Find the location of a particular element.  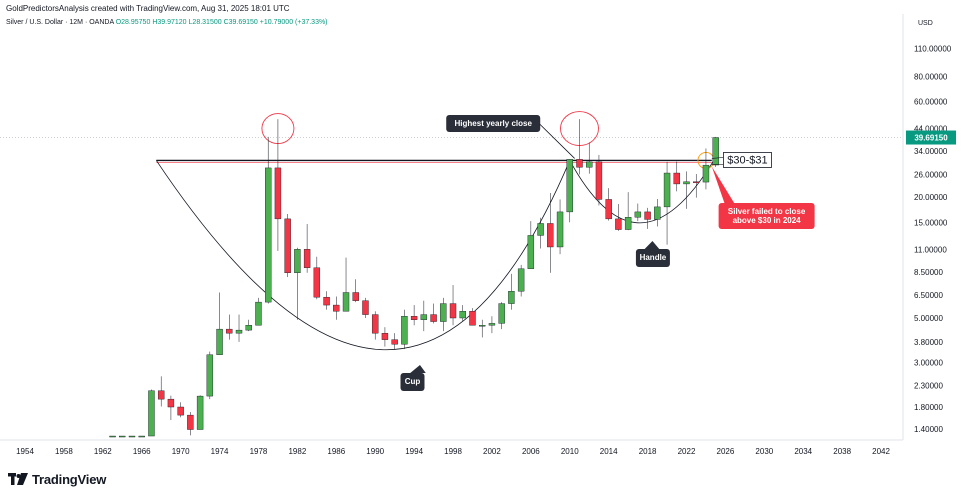

candle-2016 is located at coordinates (628, 211).